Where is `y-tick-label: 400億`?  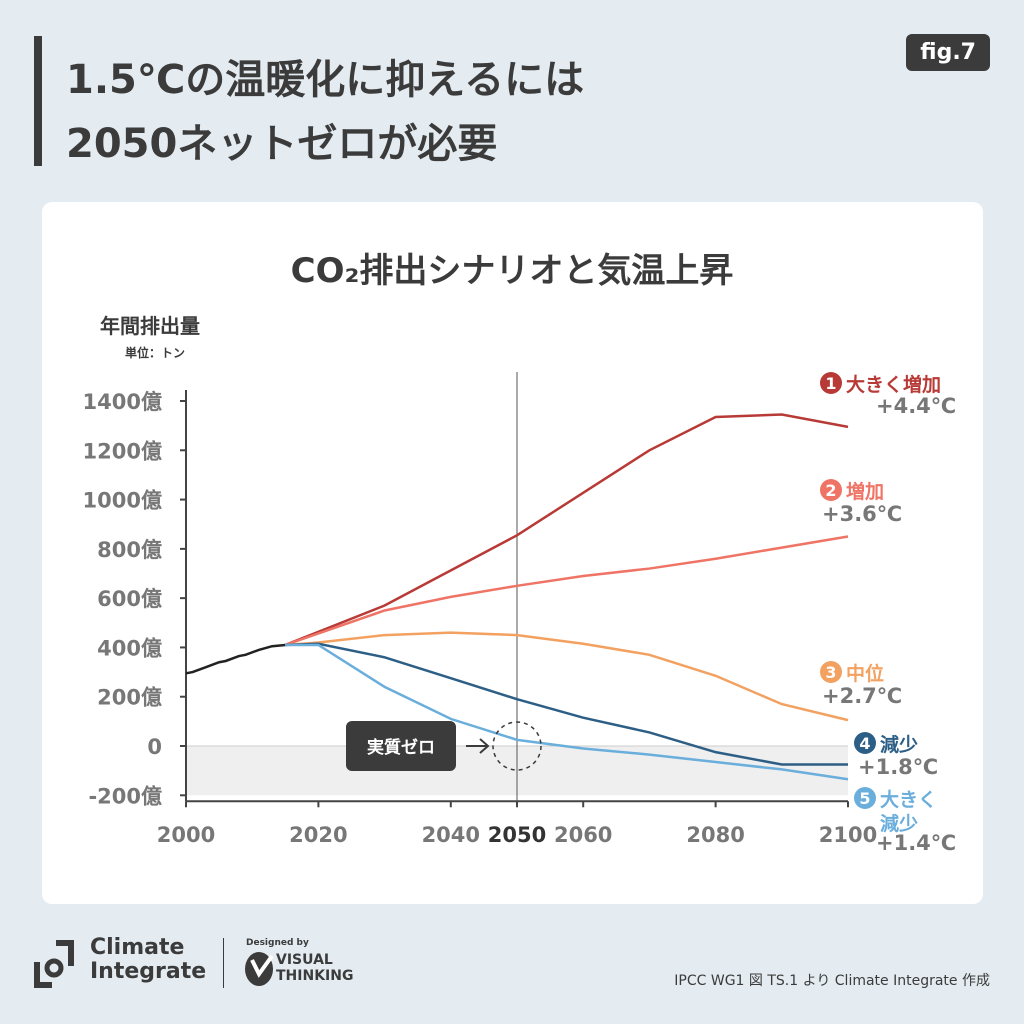 y-tick-label: 400億 is located at coordinates (129, 648).